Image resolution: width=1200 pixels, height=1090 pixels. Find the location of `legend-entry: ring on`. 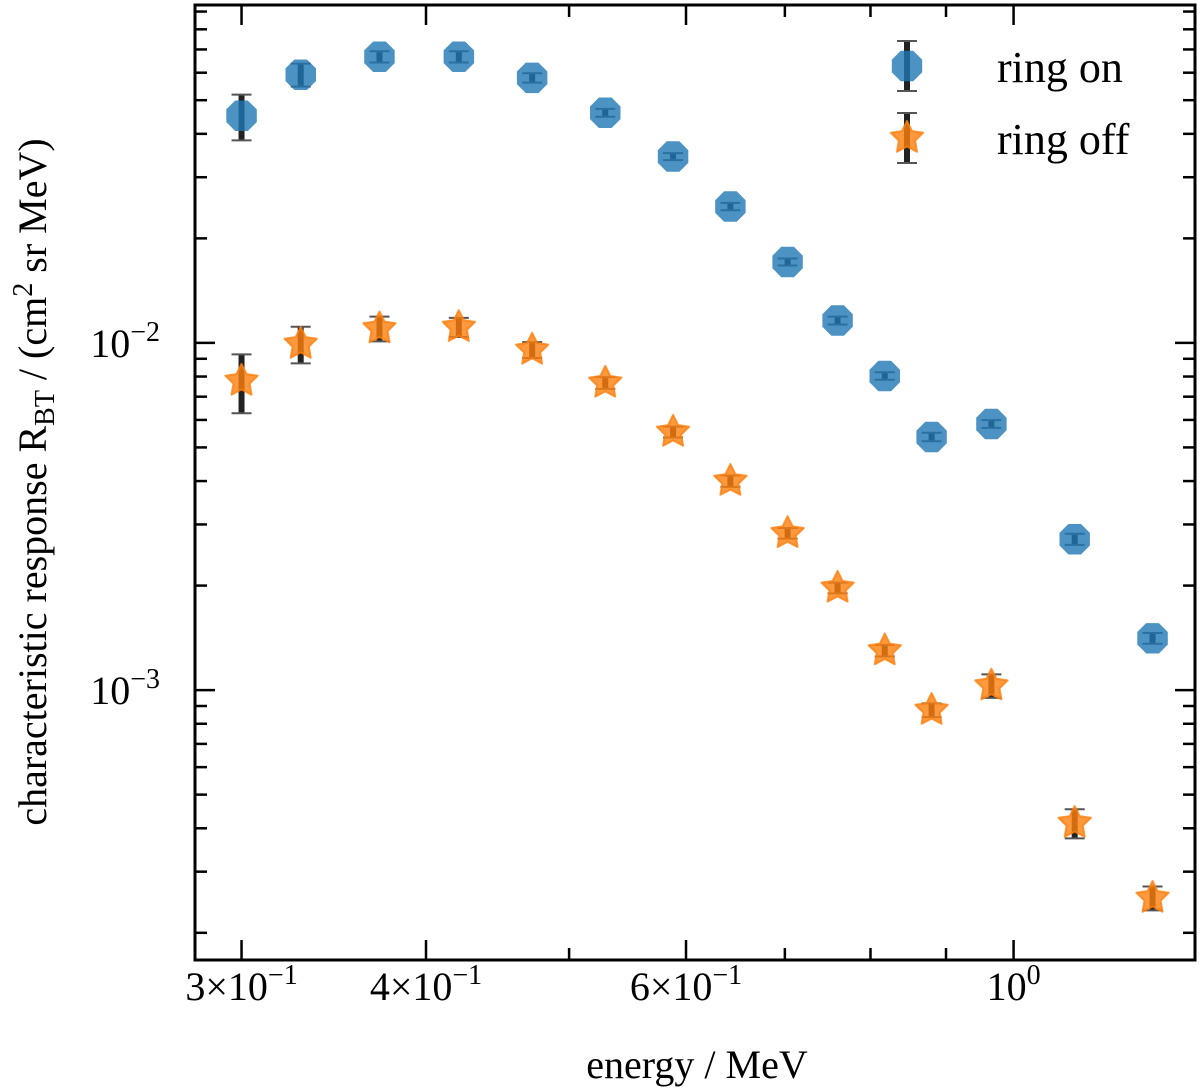

legend-entry: ring on is located at coordinates (1007, 66).